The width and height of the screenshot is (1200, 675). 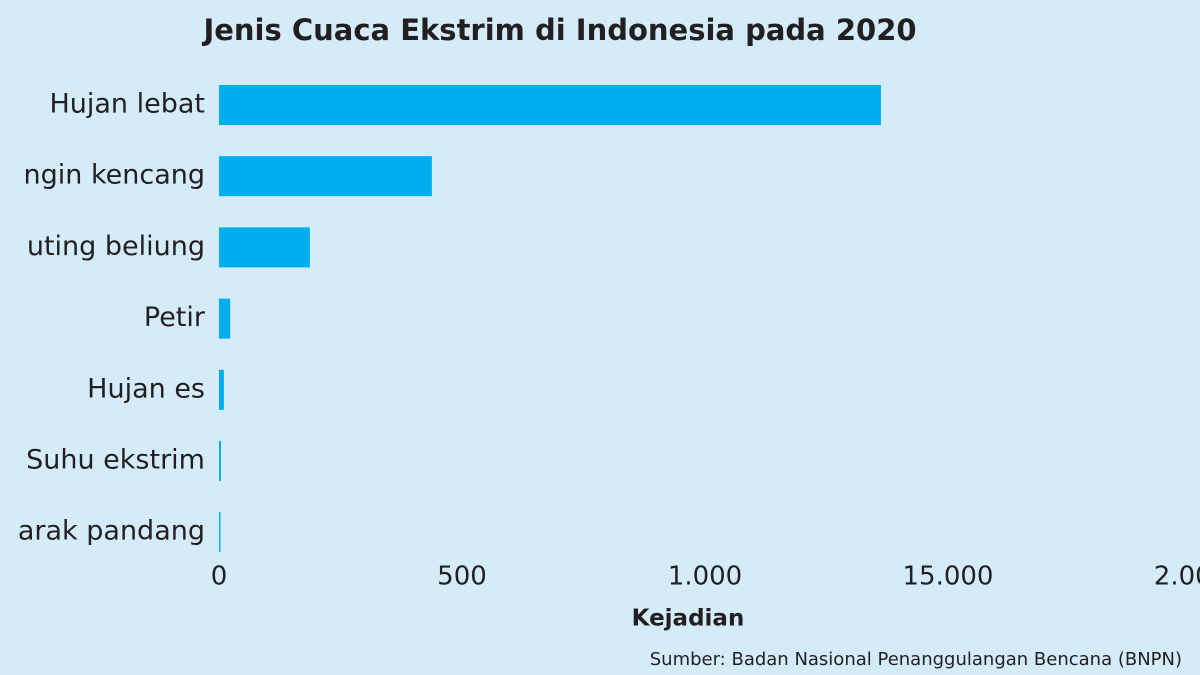 What do you see at coordinates (115, 460) in the screenshot?
I see `y-tick-label: Suhu ekstrim` at bounding box center [115, 460].